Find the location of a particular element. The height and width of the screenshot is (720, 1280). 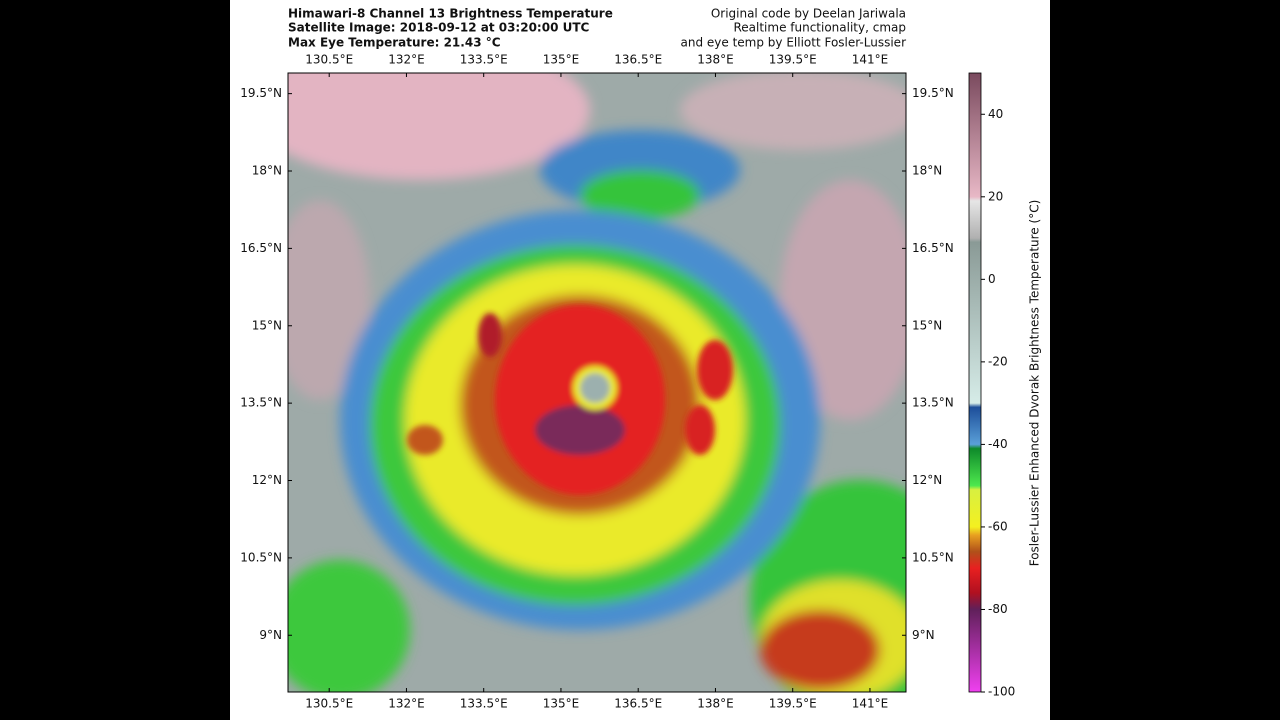

credit-line: Original code by Deelan Jariwala is located at coordinates (808, 14).